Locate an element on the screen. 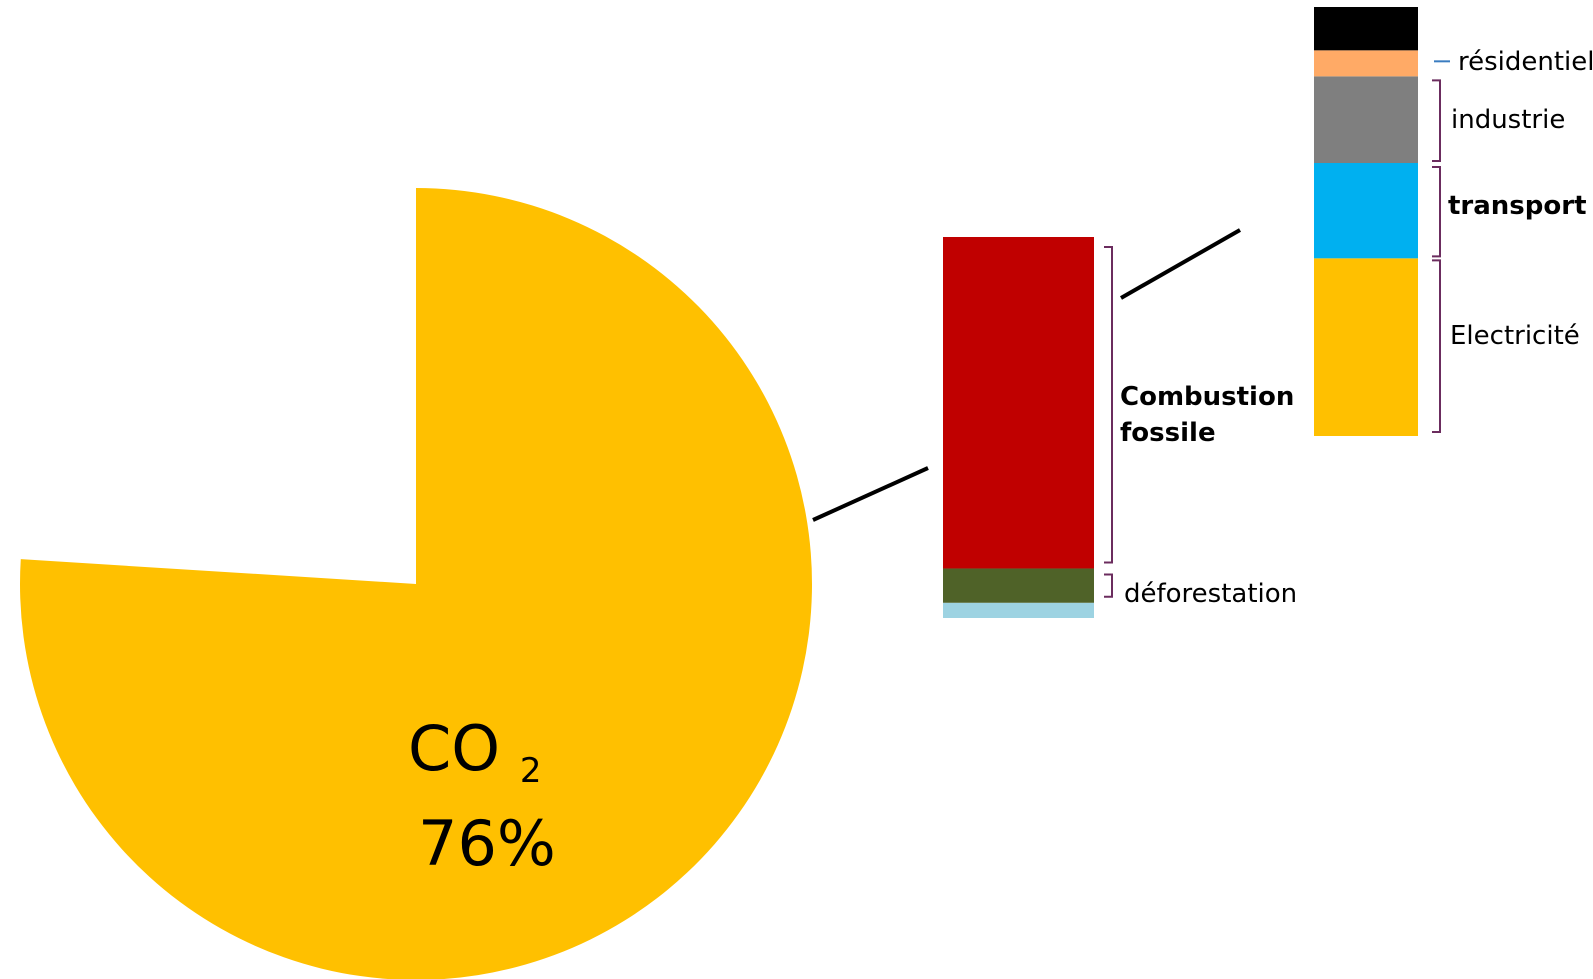  combustion-breakdown-bar is located at coordinates (1382, 221).